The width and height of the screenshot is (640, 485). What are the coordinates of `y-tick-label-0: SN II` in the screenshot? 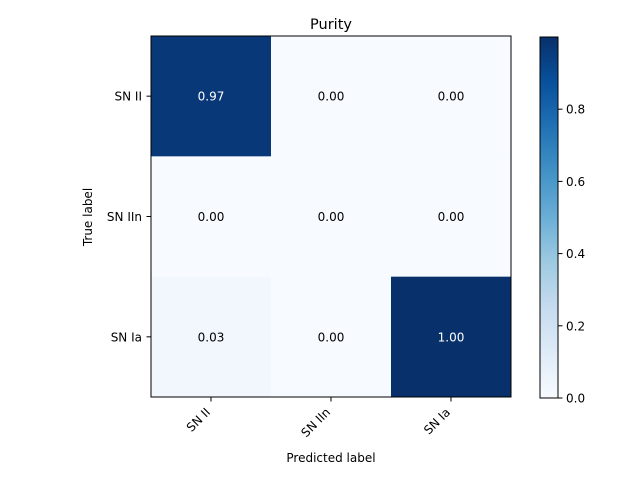 It's located at (129, 97).